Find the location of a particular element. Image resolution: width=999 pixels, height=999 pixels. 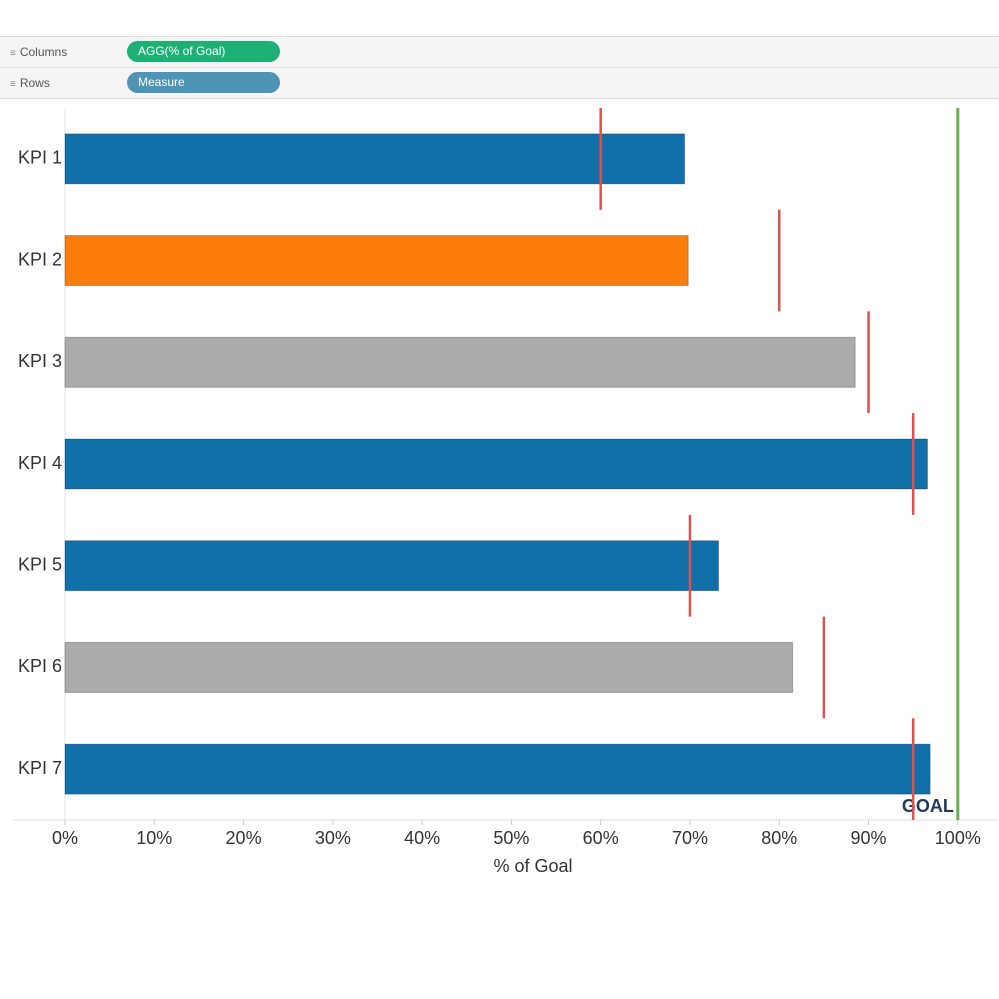

x-tick-label: 50% is located at coordinates (511, 838).